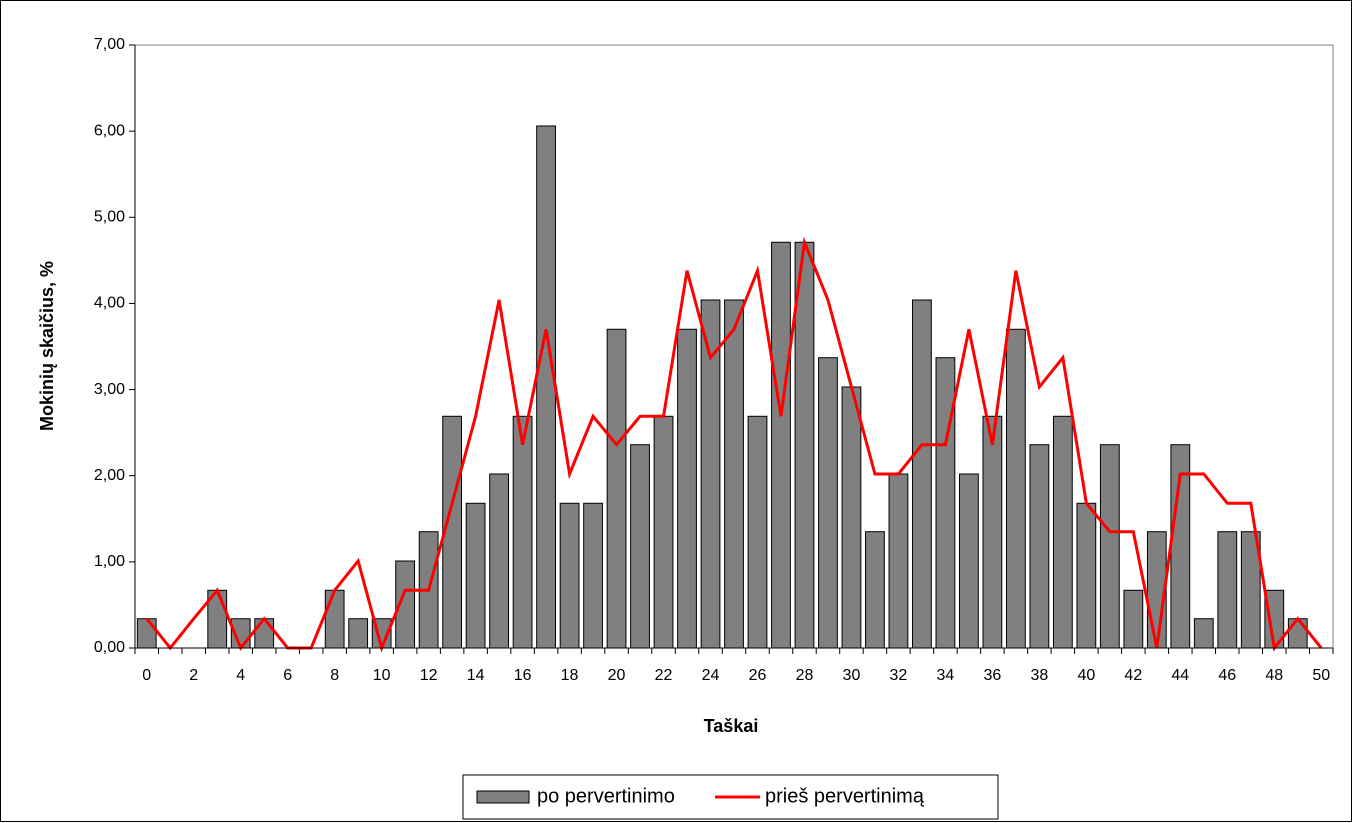 This screenshot has height=823, width=1353. Describe the element at coordinates (852, 675) in the screenshot. I see `x-tick-label: 30` at that location.